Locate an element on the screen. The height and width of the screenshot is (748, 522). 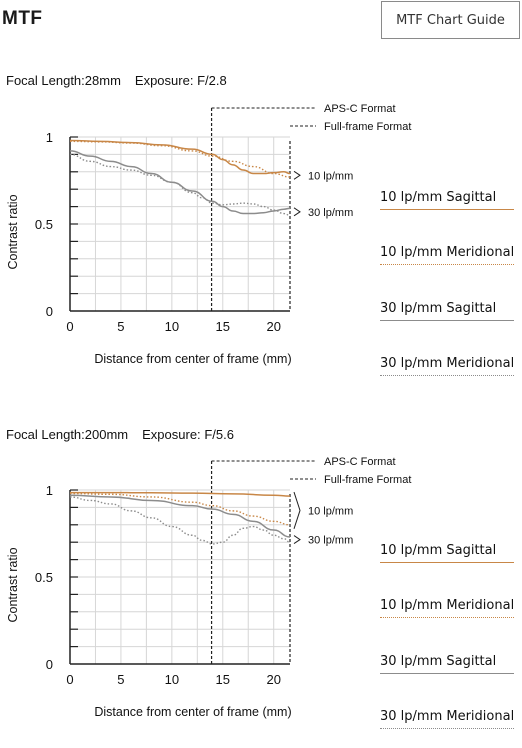
focal-length-value: 200mm is located at coordinates (106, 434).